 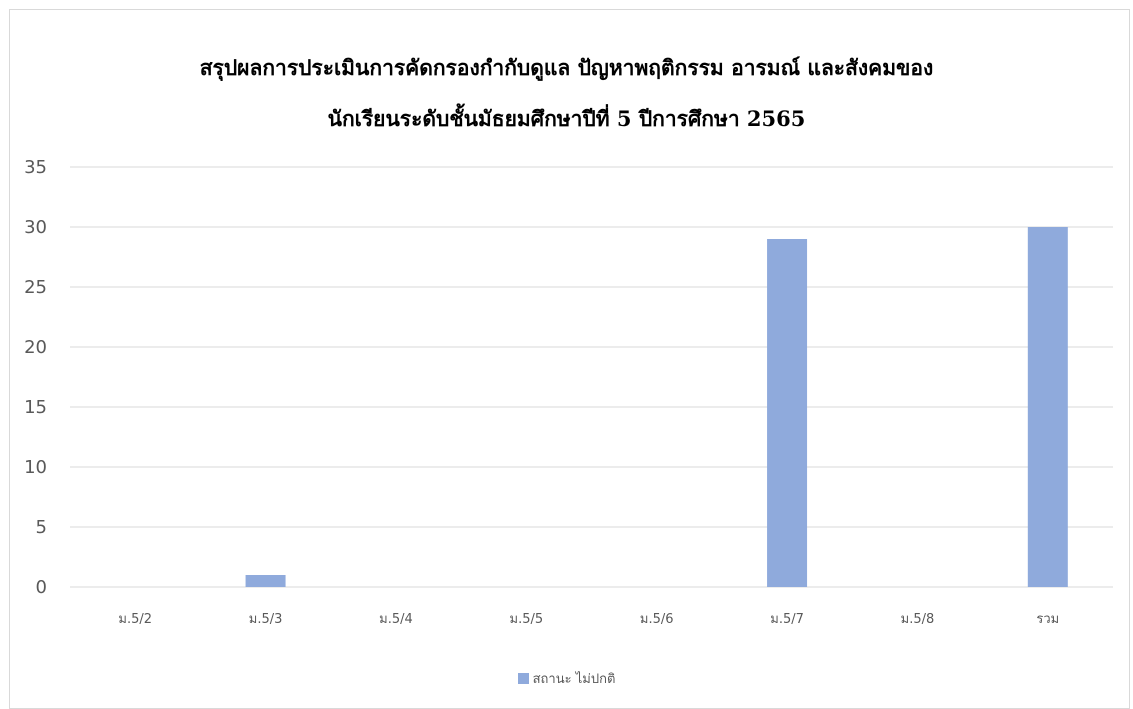 I want to click on y-tick-label: 15, so click(x=35, y=407).